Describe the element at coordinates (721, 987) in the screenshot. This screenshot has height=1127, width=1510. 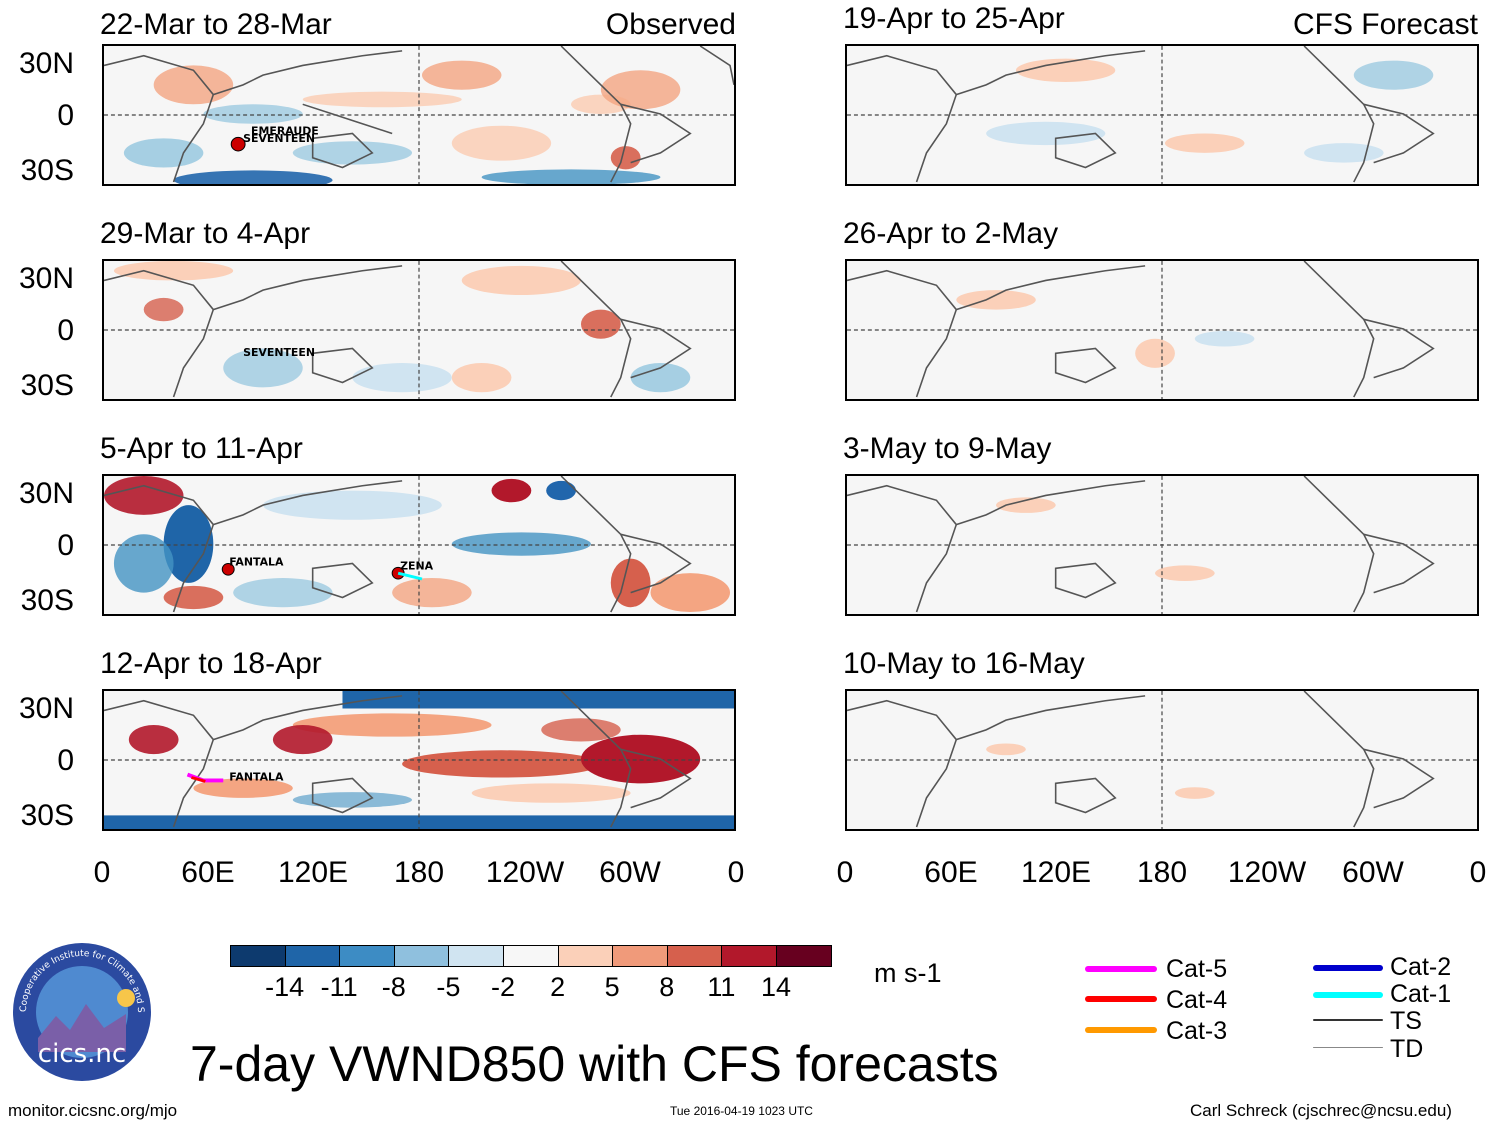
I see `colorbar-tick-label: 11` at that location.